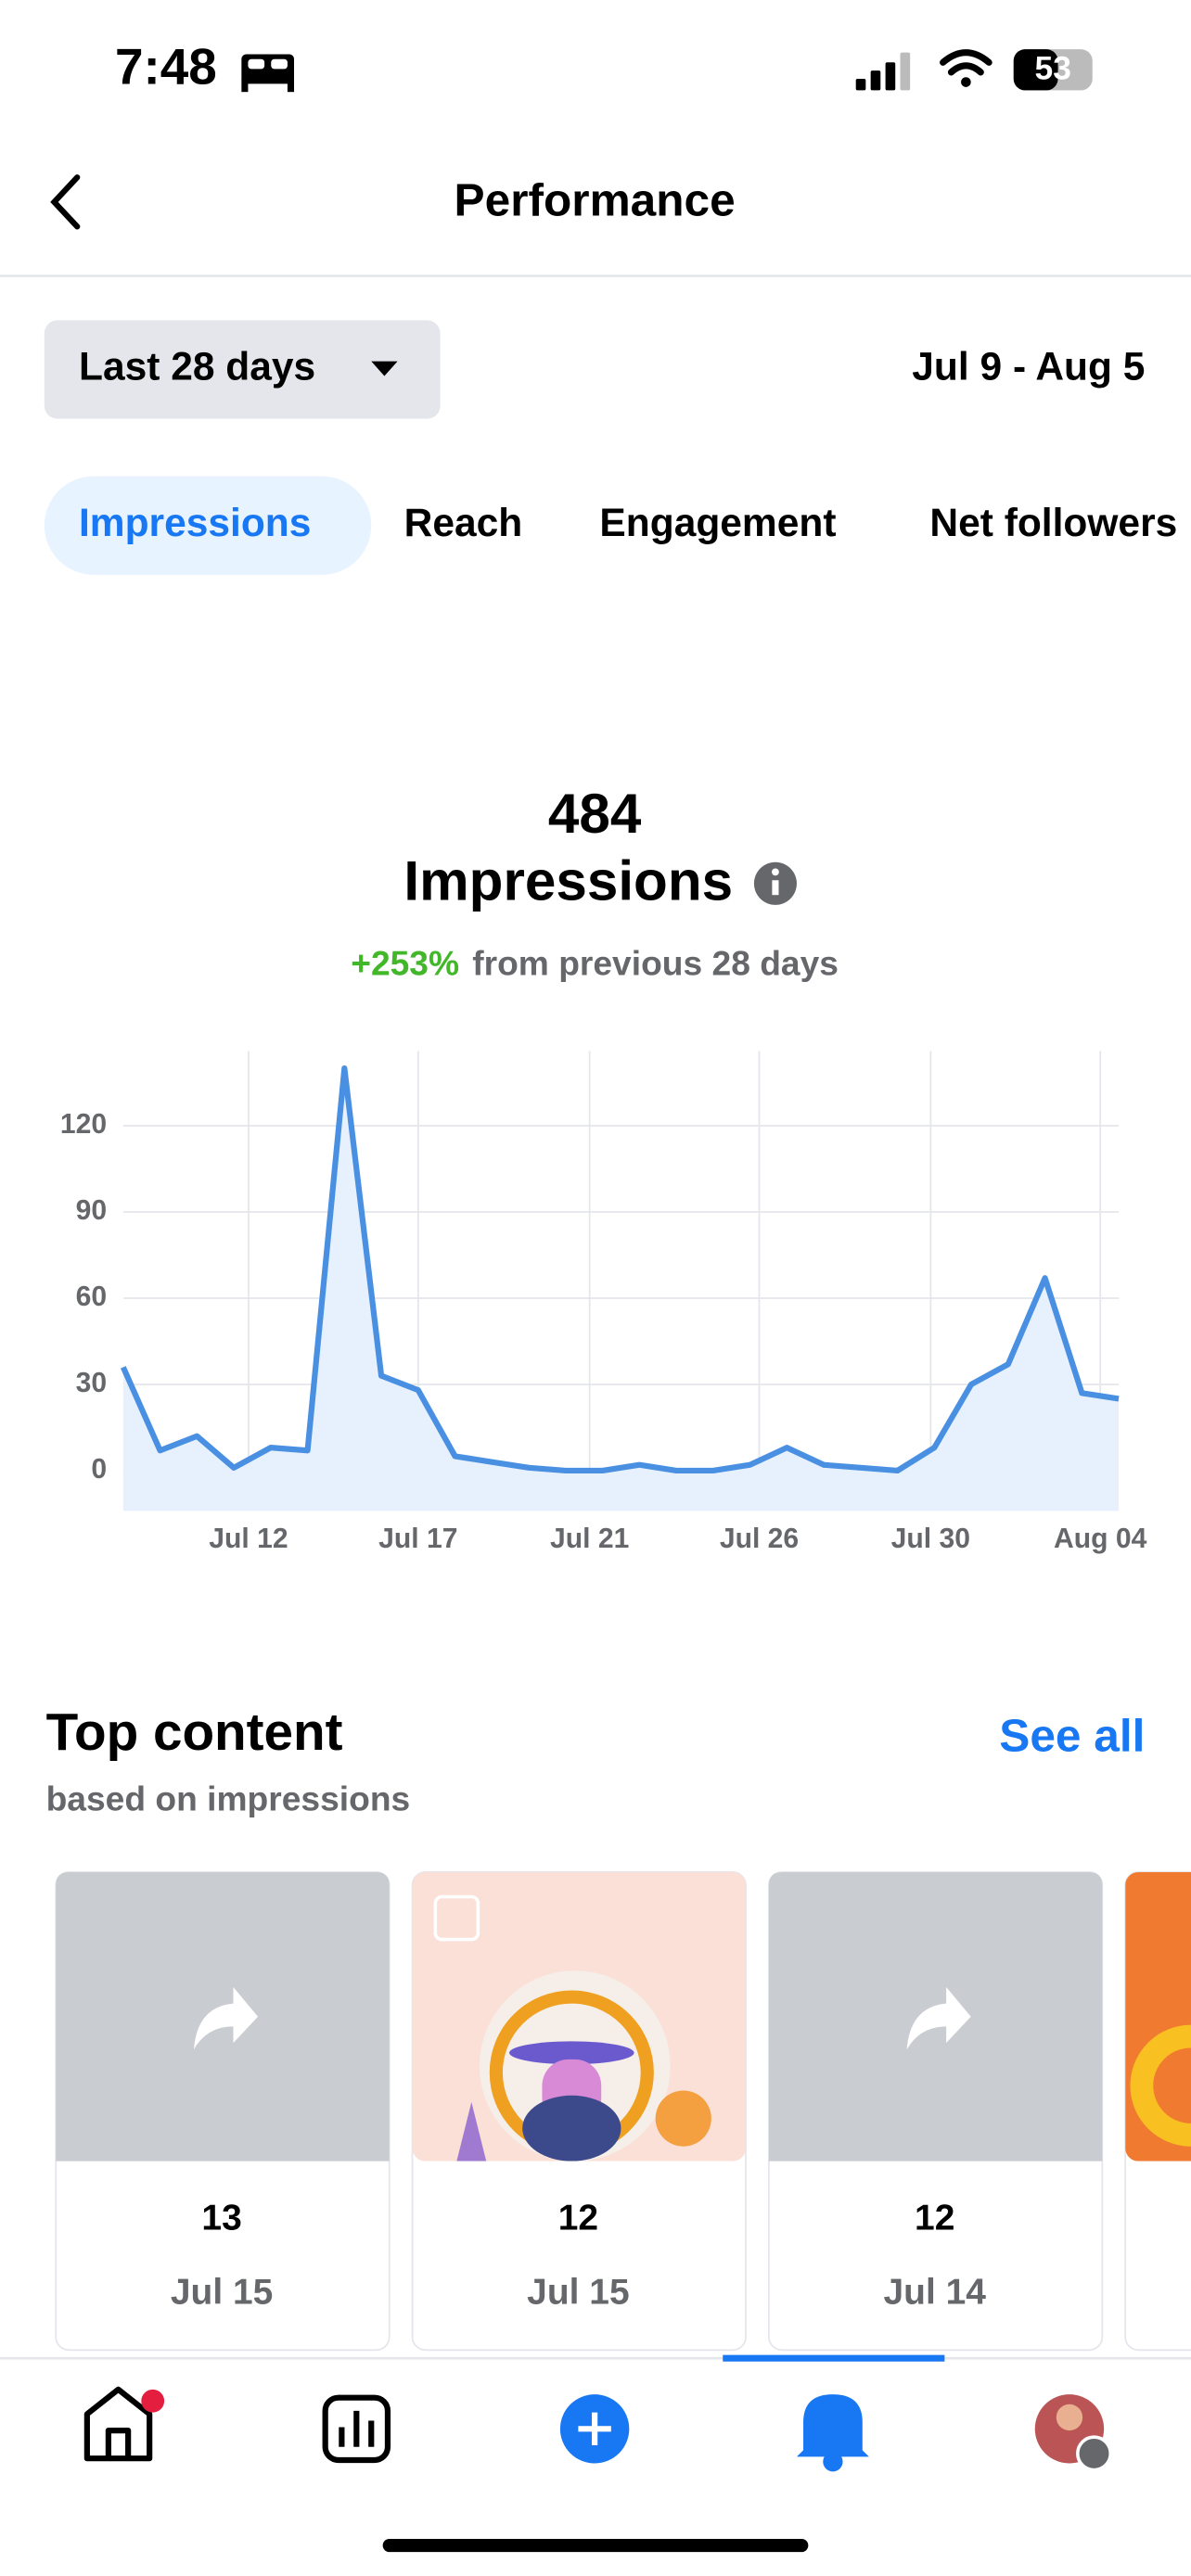 This screenshot has height=2576, width=1191. I want to click on summary-value: 484, so click(595, 813).